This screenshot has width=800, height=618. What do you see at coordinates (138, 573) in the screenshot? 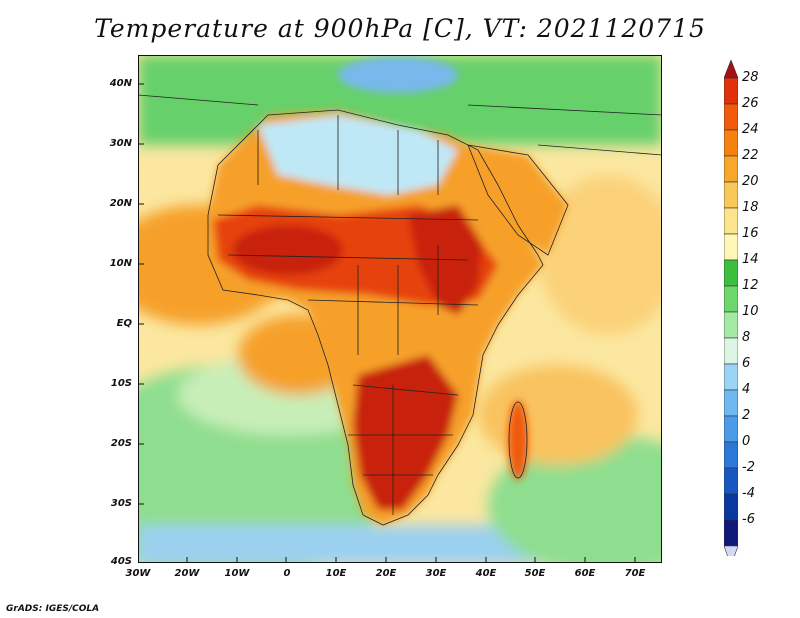
I see `lon-label-30W: 30W` at bounding box center [138, 573].